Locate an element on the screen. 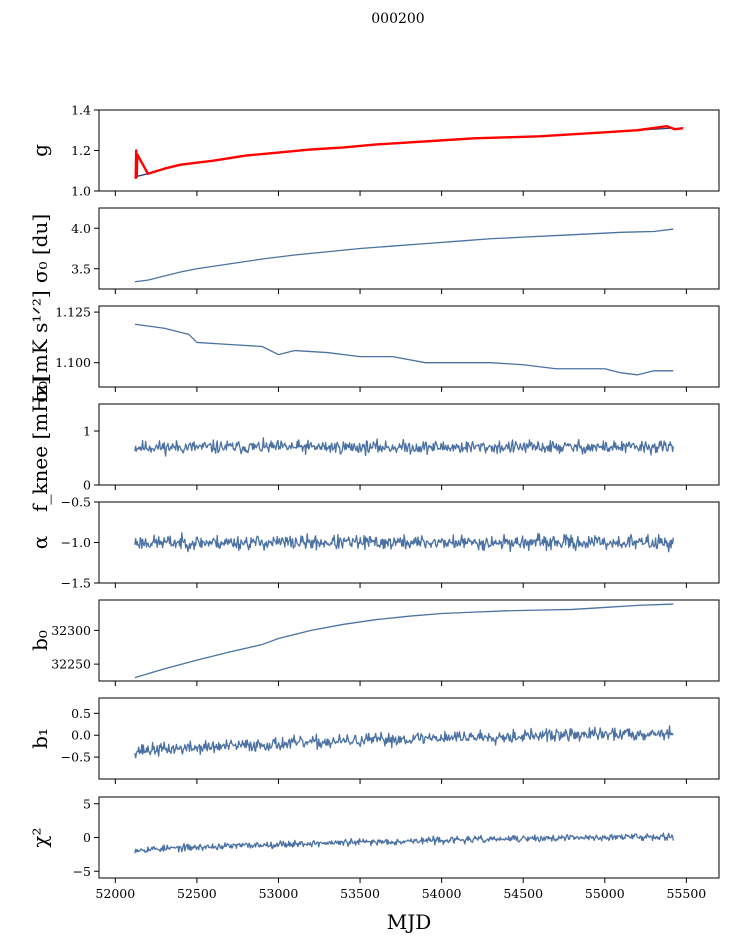  y-tick-label: −1.0 is located at coordinates (76, 542).